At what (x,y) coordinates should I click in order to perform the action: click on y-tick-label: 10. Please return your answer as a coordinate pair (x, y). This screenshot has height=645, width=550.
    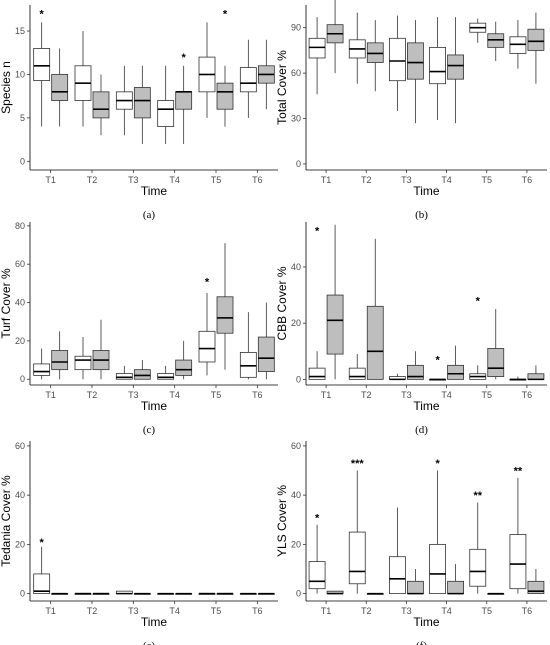
    Looking at the image, I should click on (20, 74).